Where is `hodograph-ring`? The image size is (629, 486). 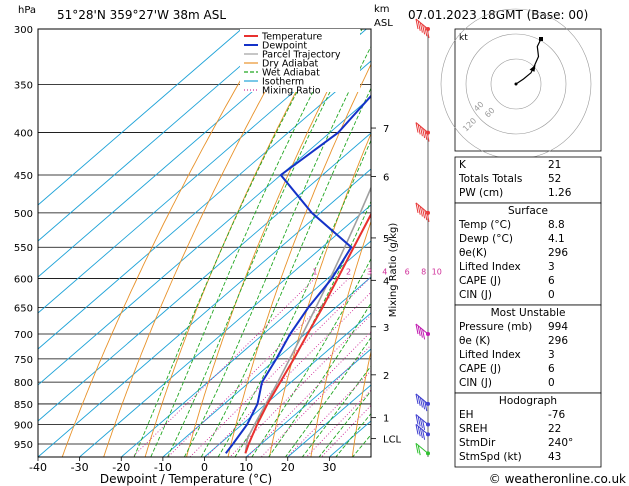 hodograph-ring is located at coordinates (516, 84).